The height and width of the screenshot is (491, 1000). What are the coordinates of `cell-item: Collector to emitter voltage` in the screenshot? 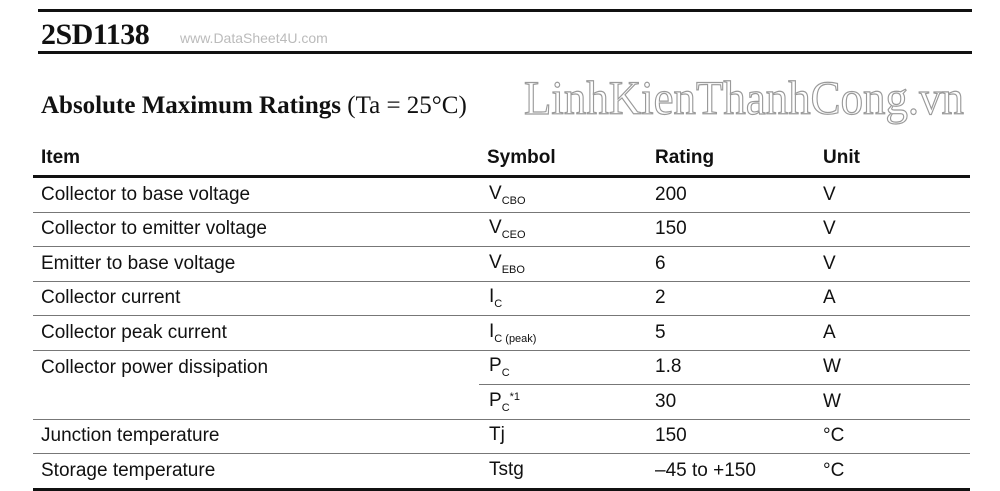 It's located at (256, 229).